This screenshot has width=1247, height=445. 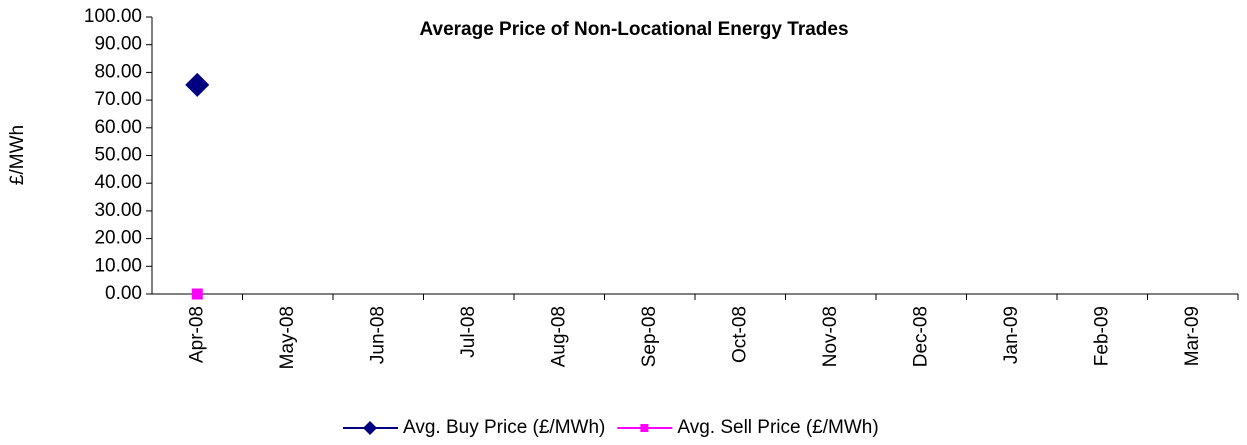 What do you see at coordinates (504, 427) in the screenshot?
I see `legend-label: Avg. Buy Price (£/MWh)` at bounding box center [504, 427].